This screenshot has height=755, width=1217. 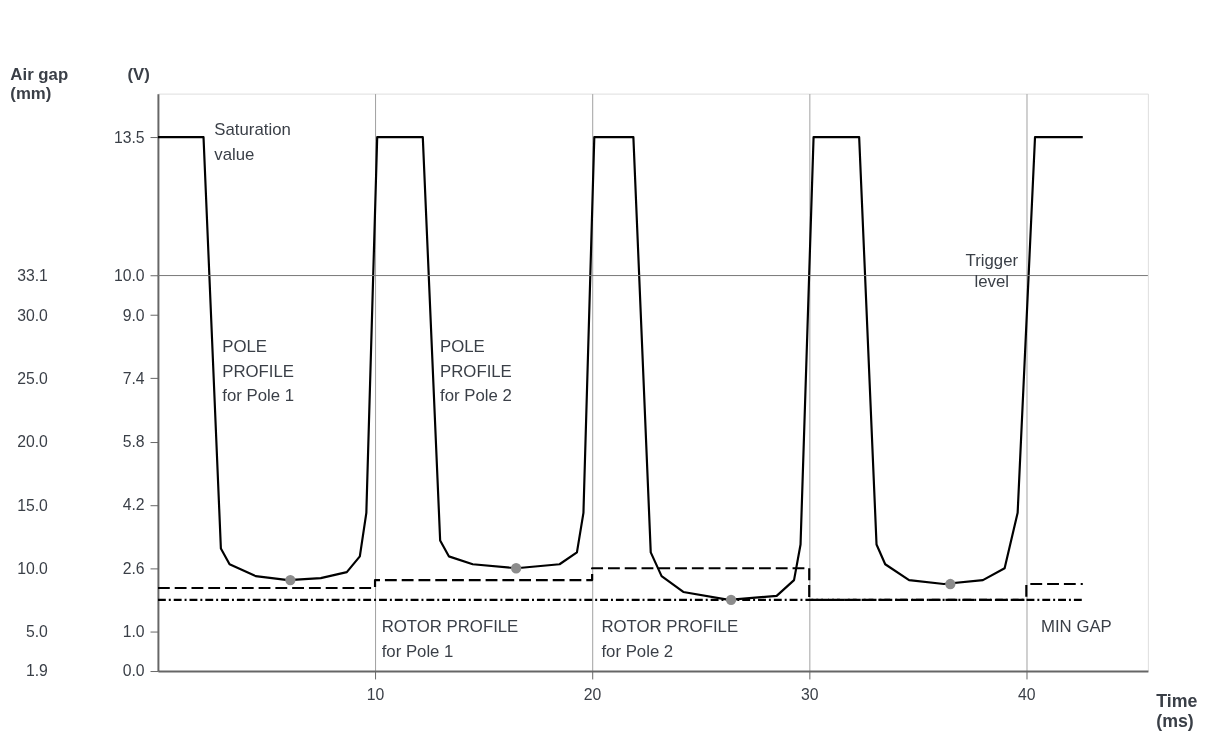 I want to click on annotation: ROTOR PROFILE for Pole 2, so click(x=670, y=638).